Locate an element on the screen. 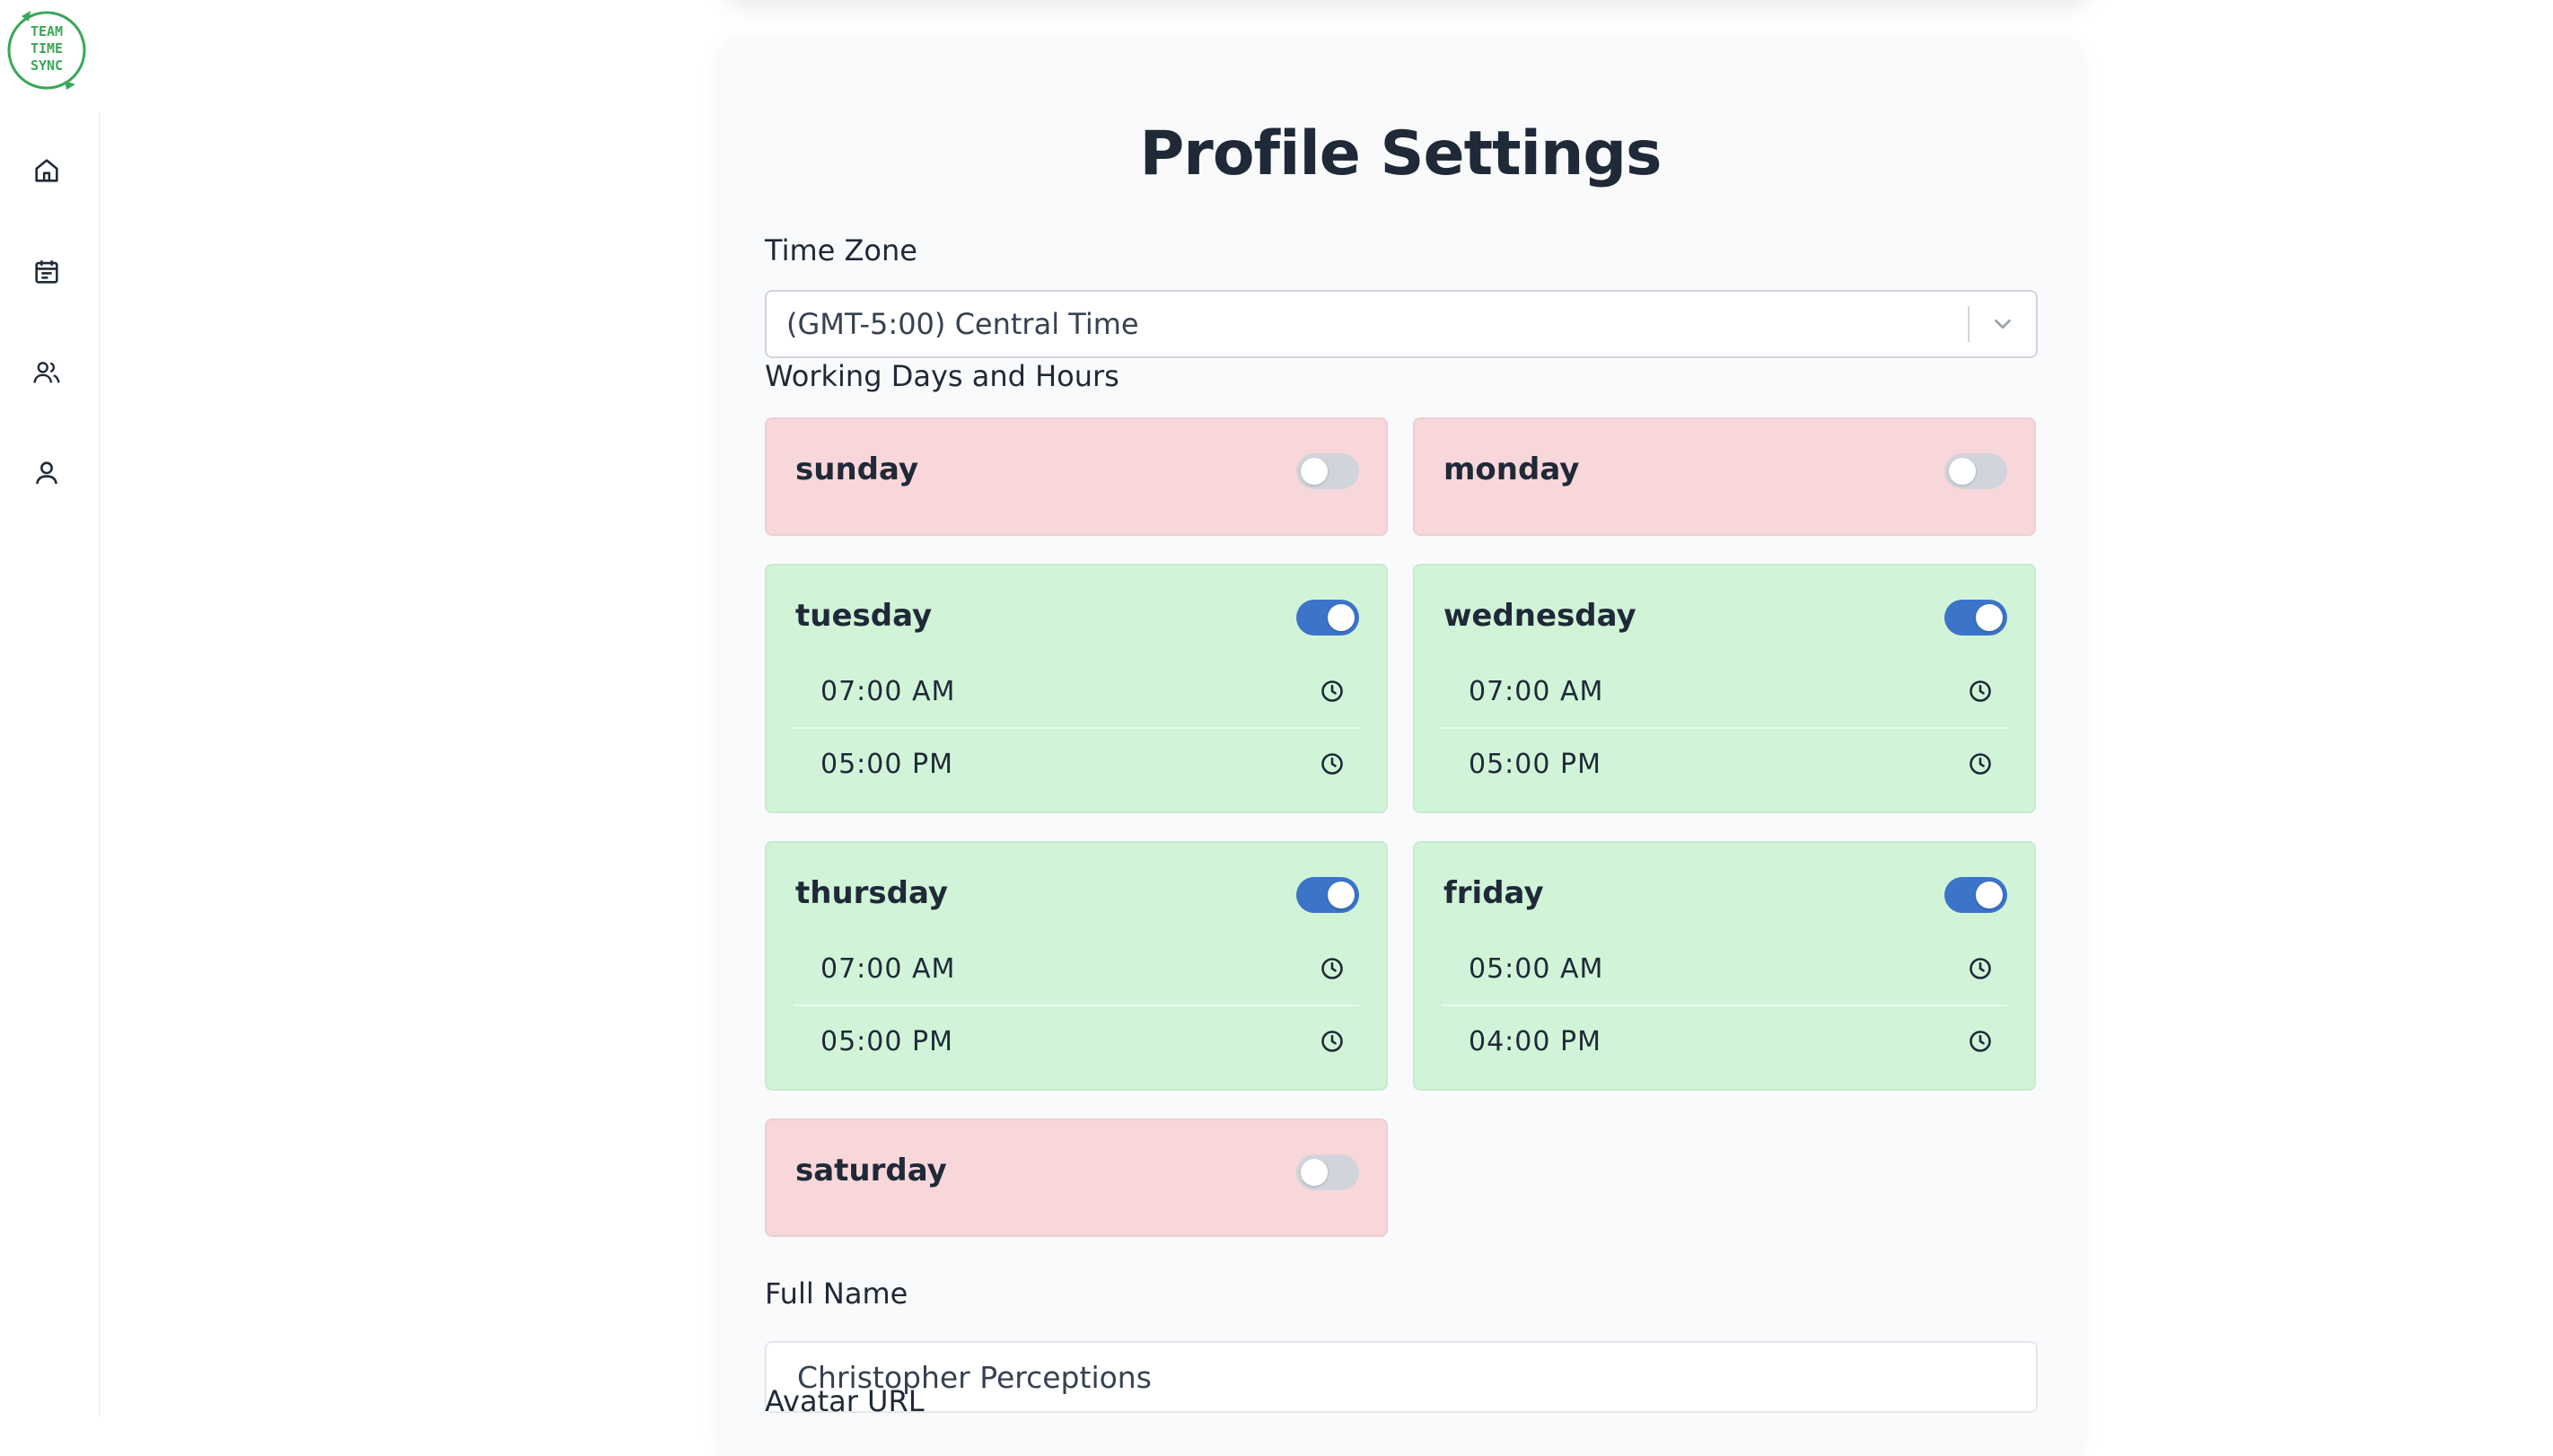 This screenshot has width=2553, height=1456. logo-line-2: TIME is located at coordinates (47, 49).